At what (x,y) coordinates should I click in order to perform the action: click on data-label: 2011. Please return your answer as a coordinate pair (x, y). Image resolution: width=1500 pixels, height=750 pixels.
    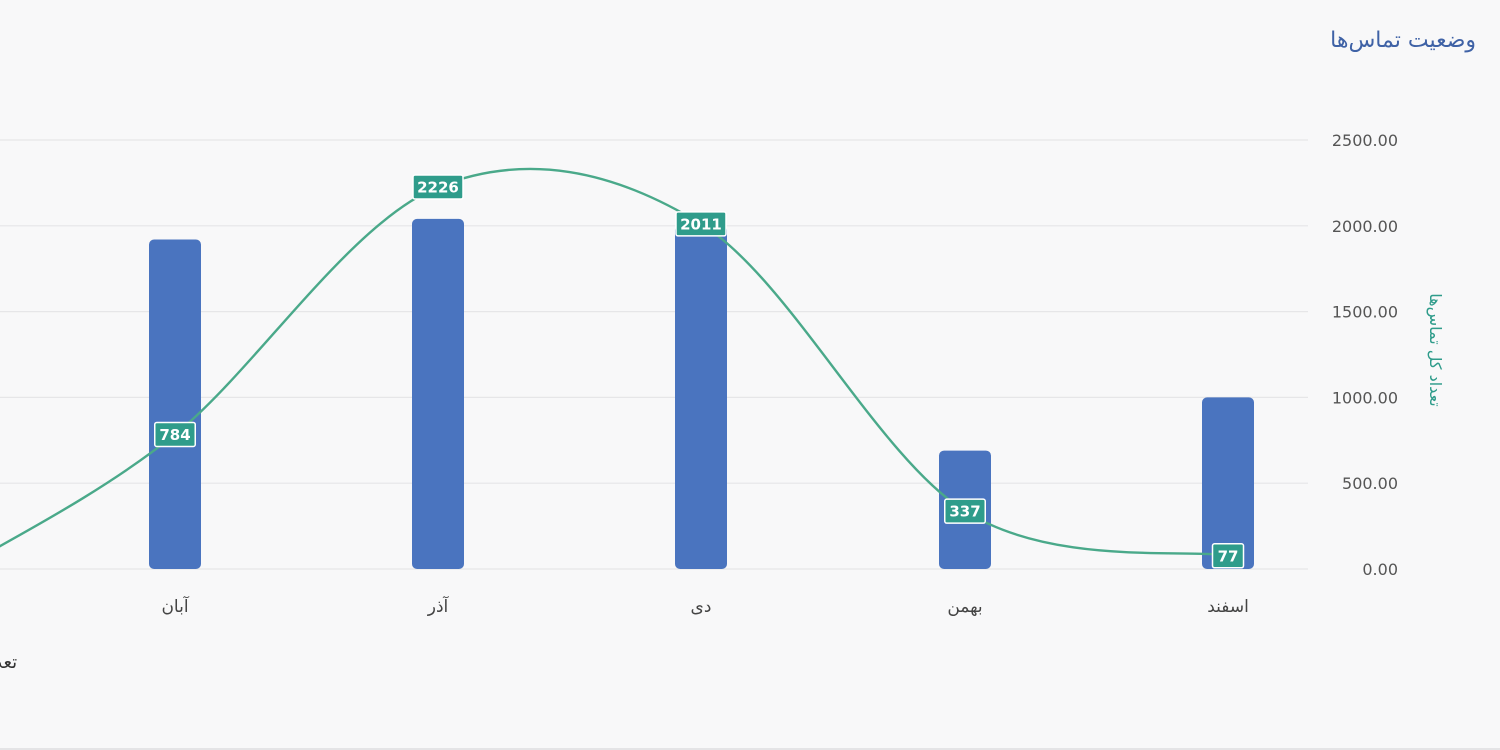
    Looking at the image, I should click on (701, 224).